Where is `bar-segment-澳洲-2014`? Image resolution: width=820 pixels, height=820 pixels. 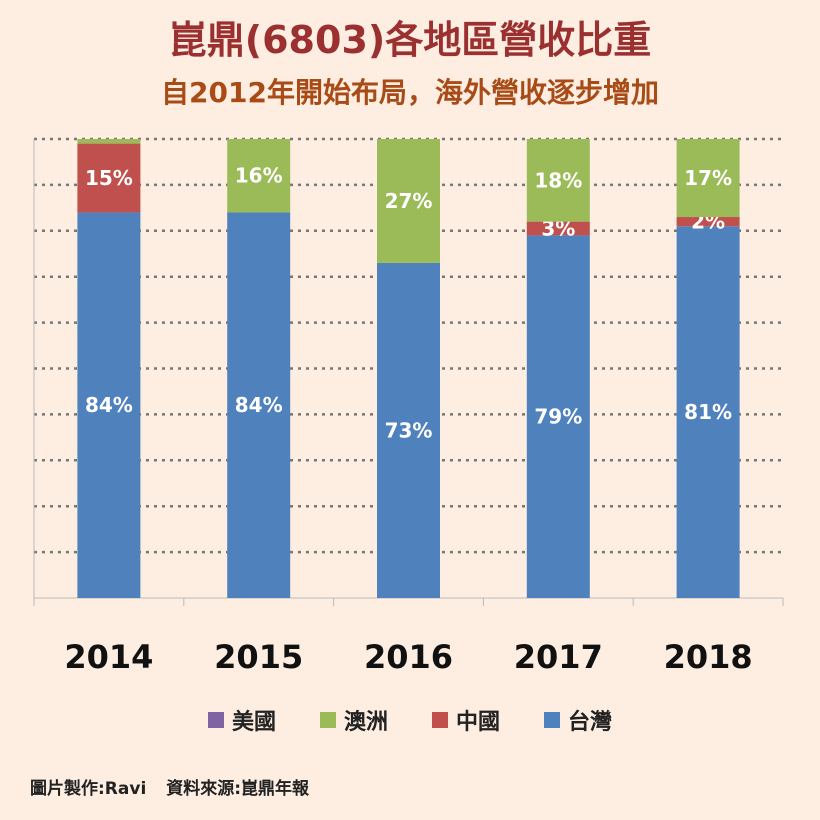
bar-segment-澳洲-2014 is located at coordinates (109, 141).